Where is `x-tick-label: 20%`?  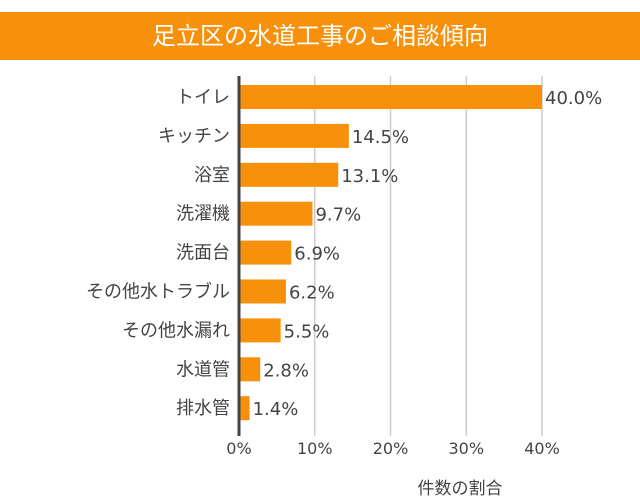
x-tick-label: 20% is located at coordinates (391, 448).